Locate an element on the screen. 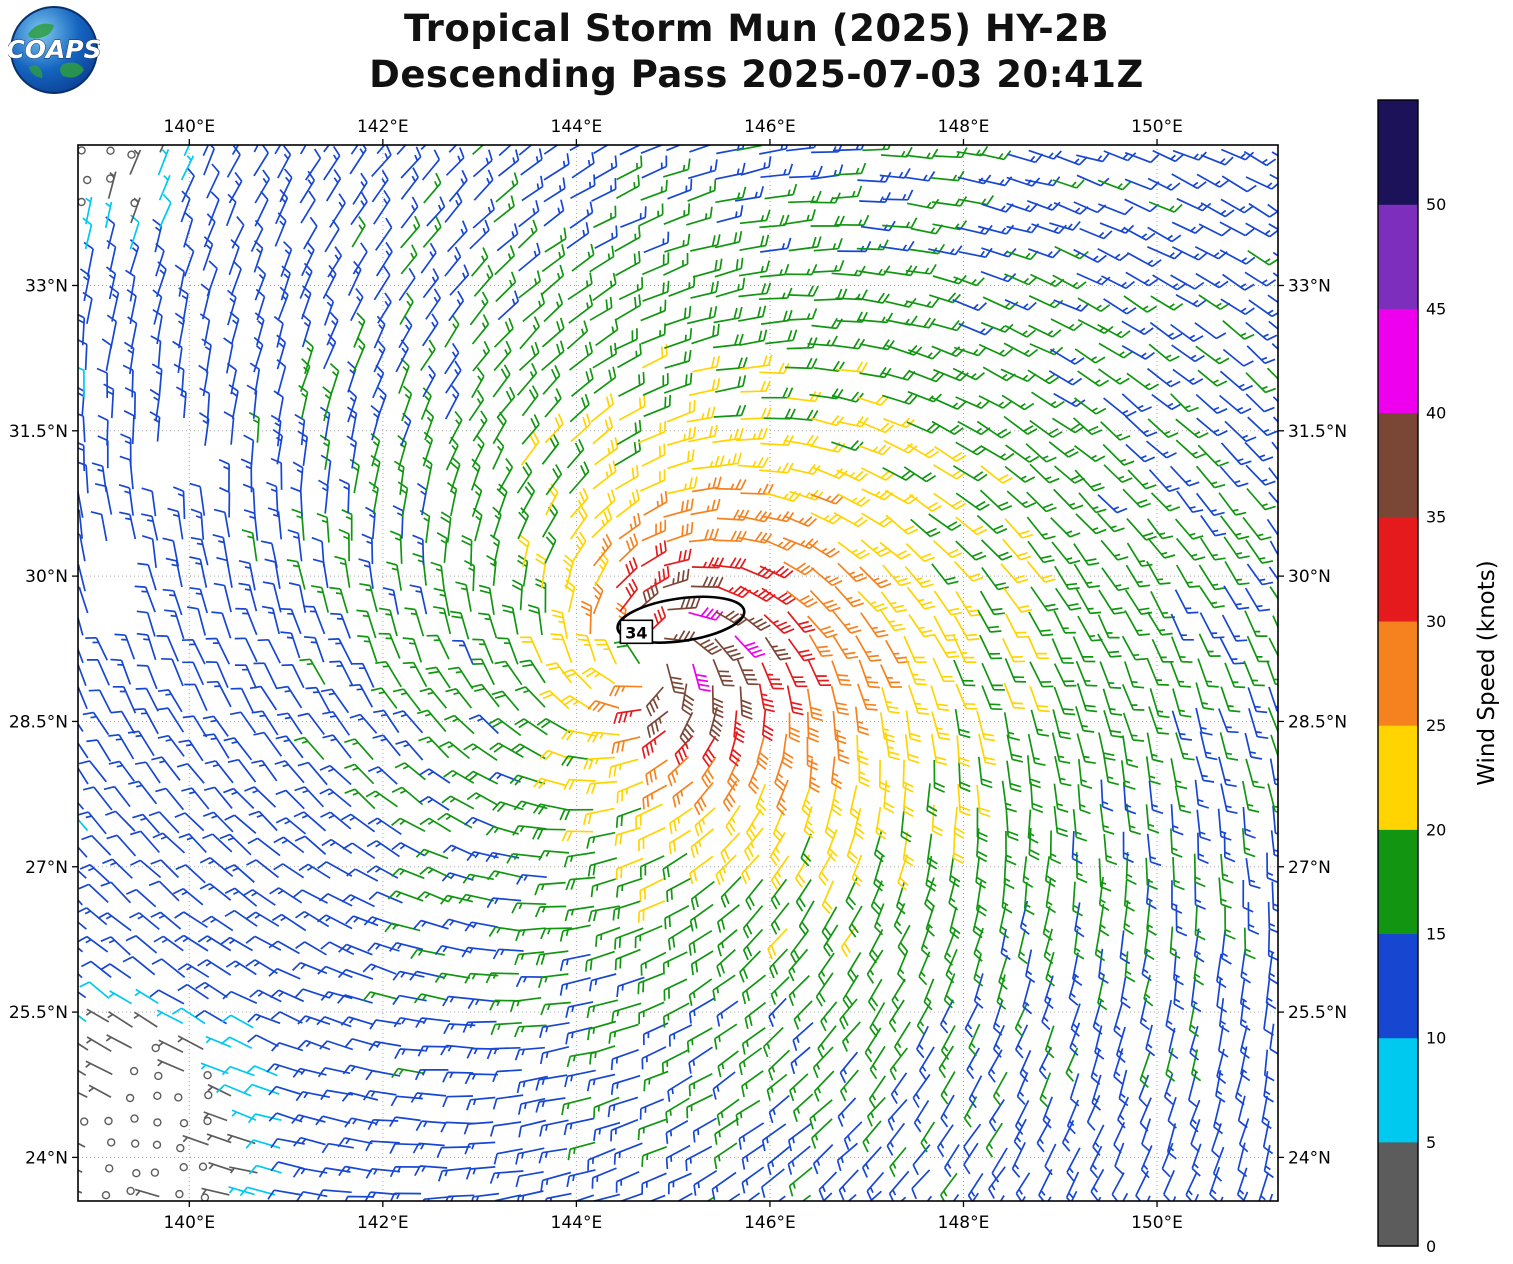  y-tick-label-left: 31.5°N is located at coordinates (38, 432).